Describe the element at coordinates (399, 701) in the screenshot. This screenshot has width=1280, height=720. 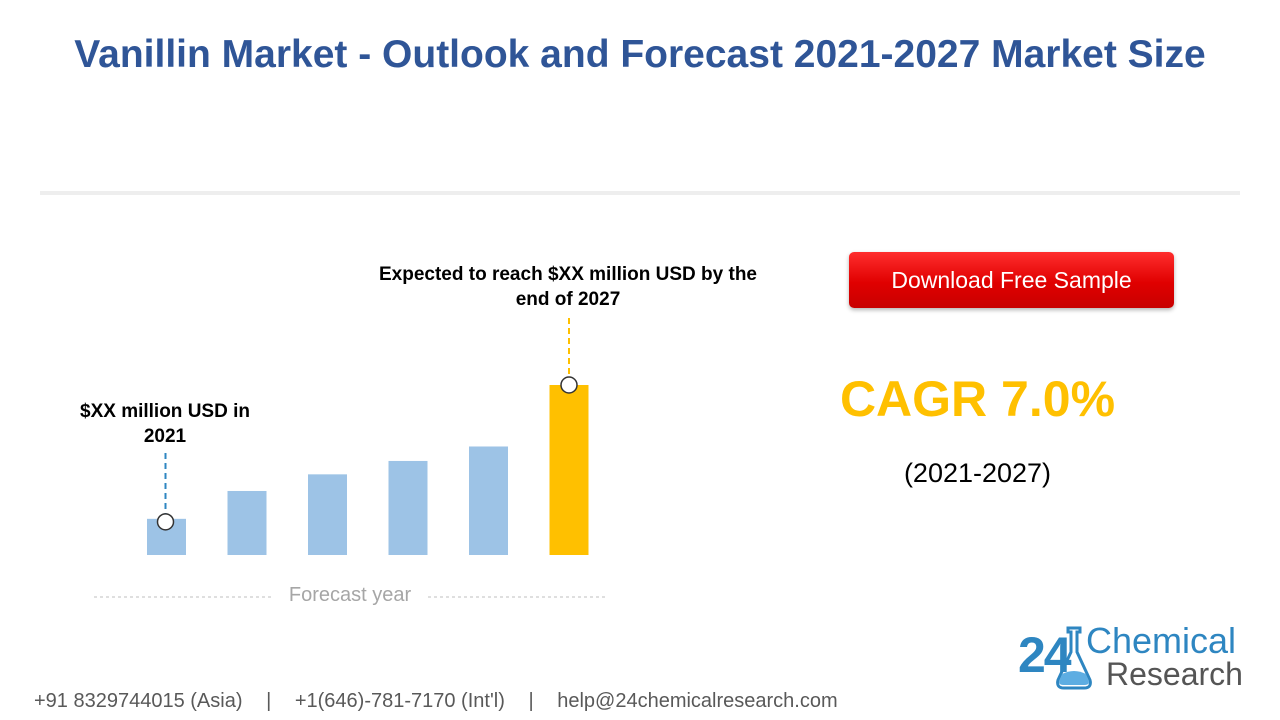
I see `phone-international: +1(646)-781-7170 (Int'l)` at that location.